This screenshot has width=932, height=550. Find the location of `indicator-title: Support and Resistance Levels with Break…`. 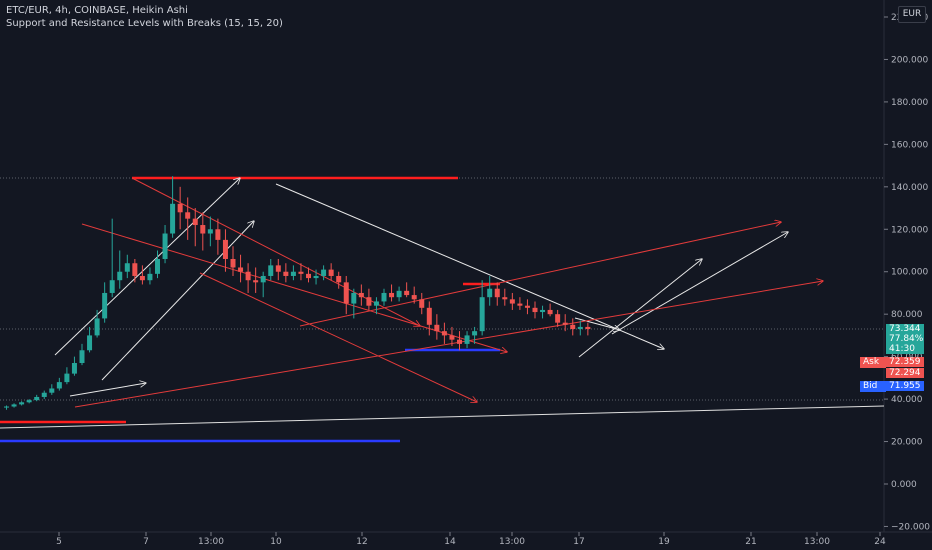

indicator-title: Support and Resistance Levels with Break… is located at coordinates (144, 23).